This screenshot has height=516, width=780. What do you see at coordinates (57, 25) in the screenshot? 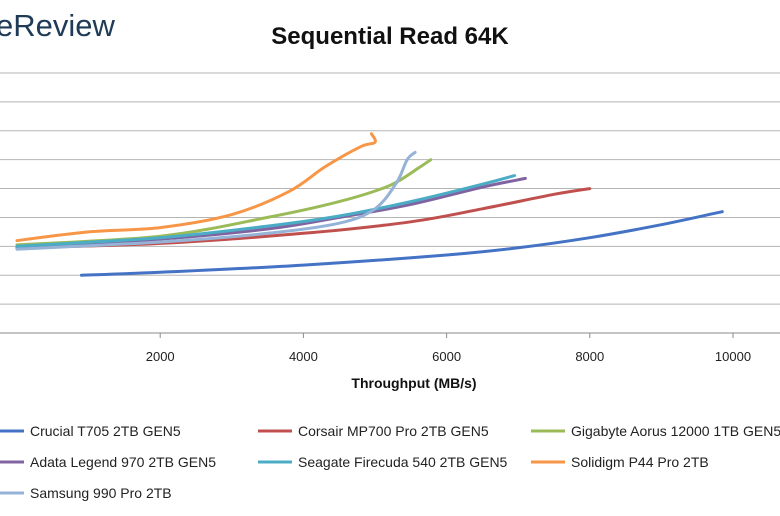
I see `watermark-logo: eReview` at bounding box center [57, 25].